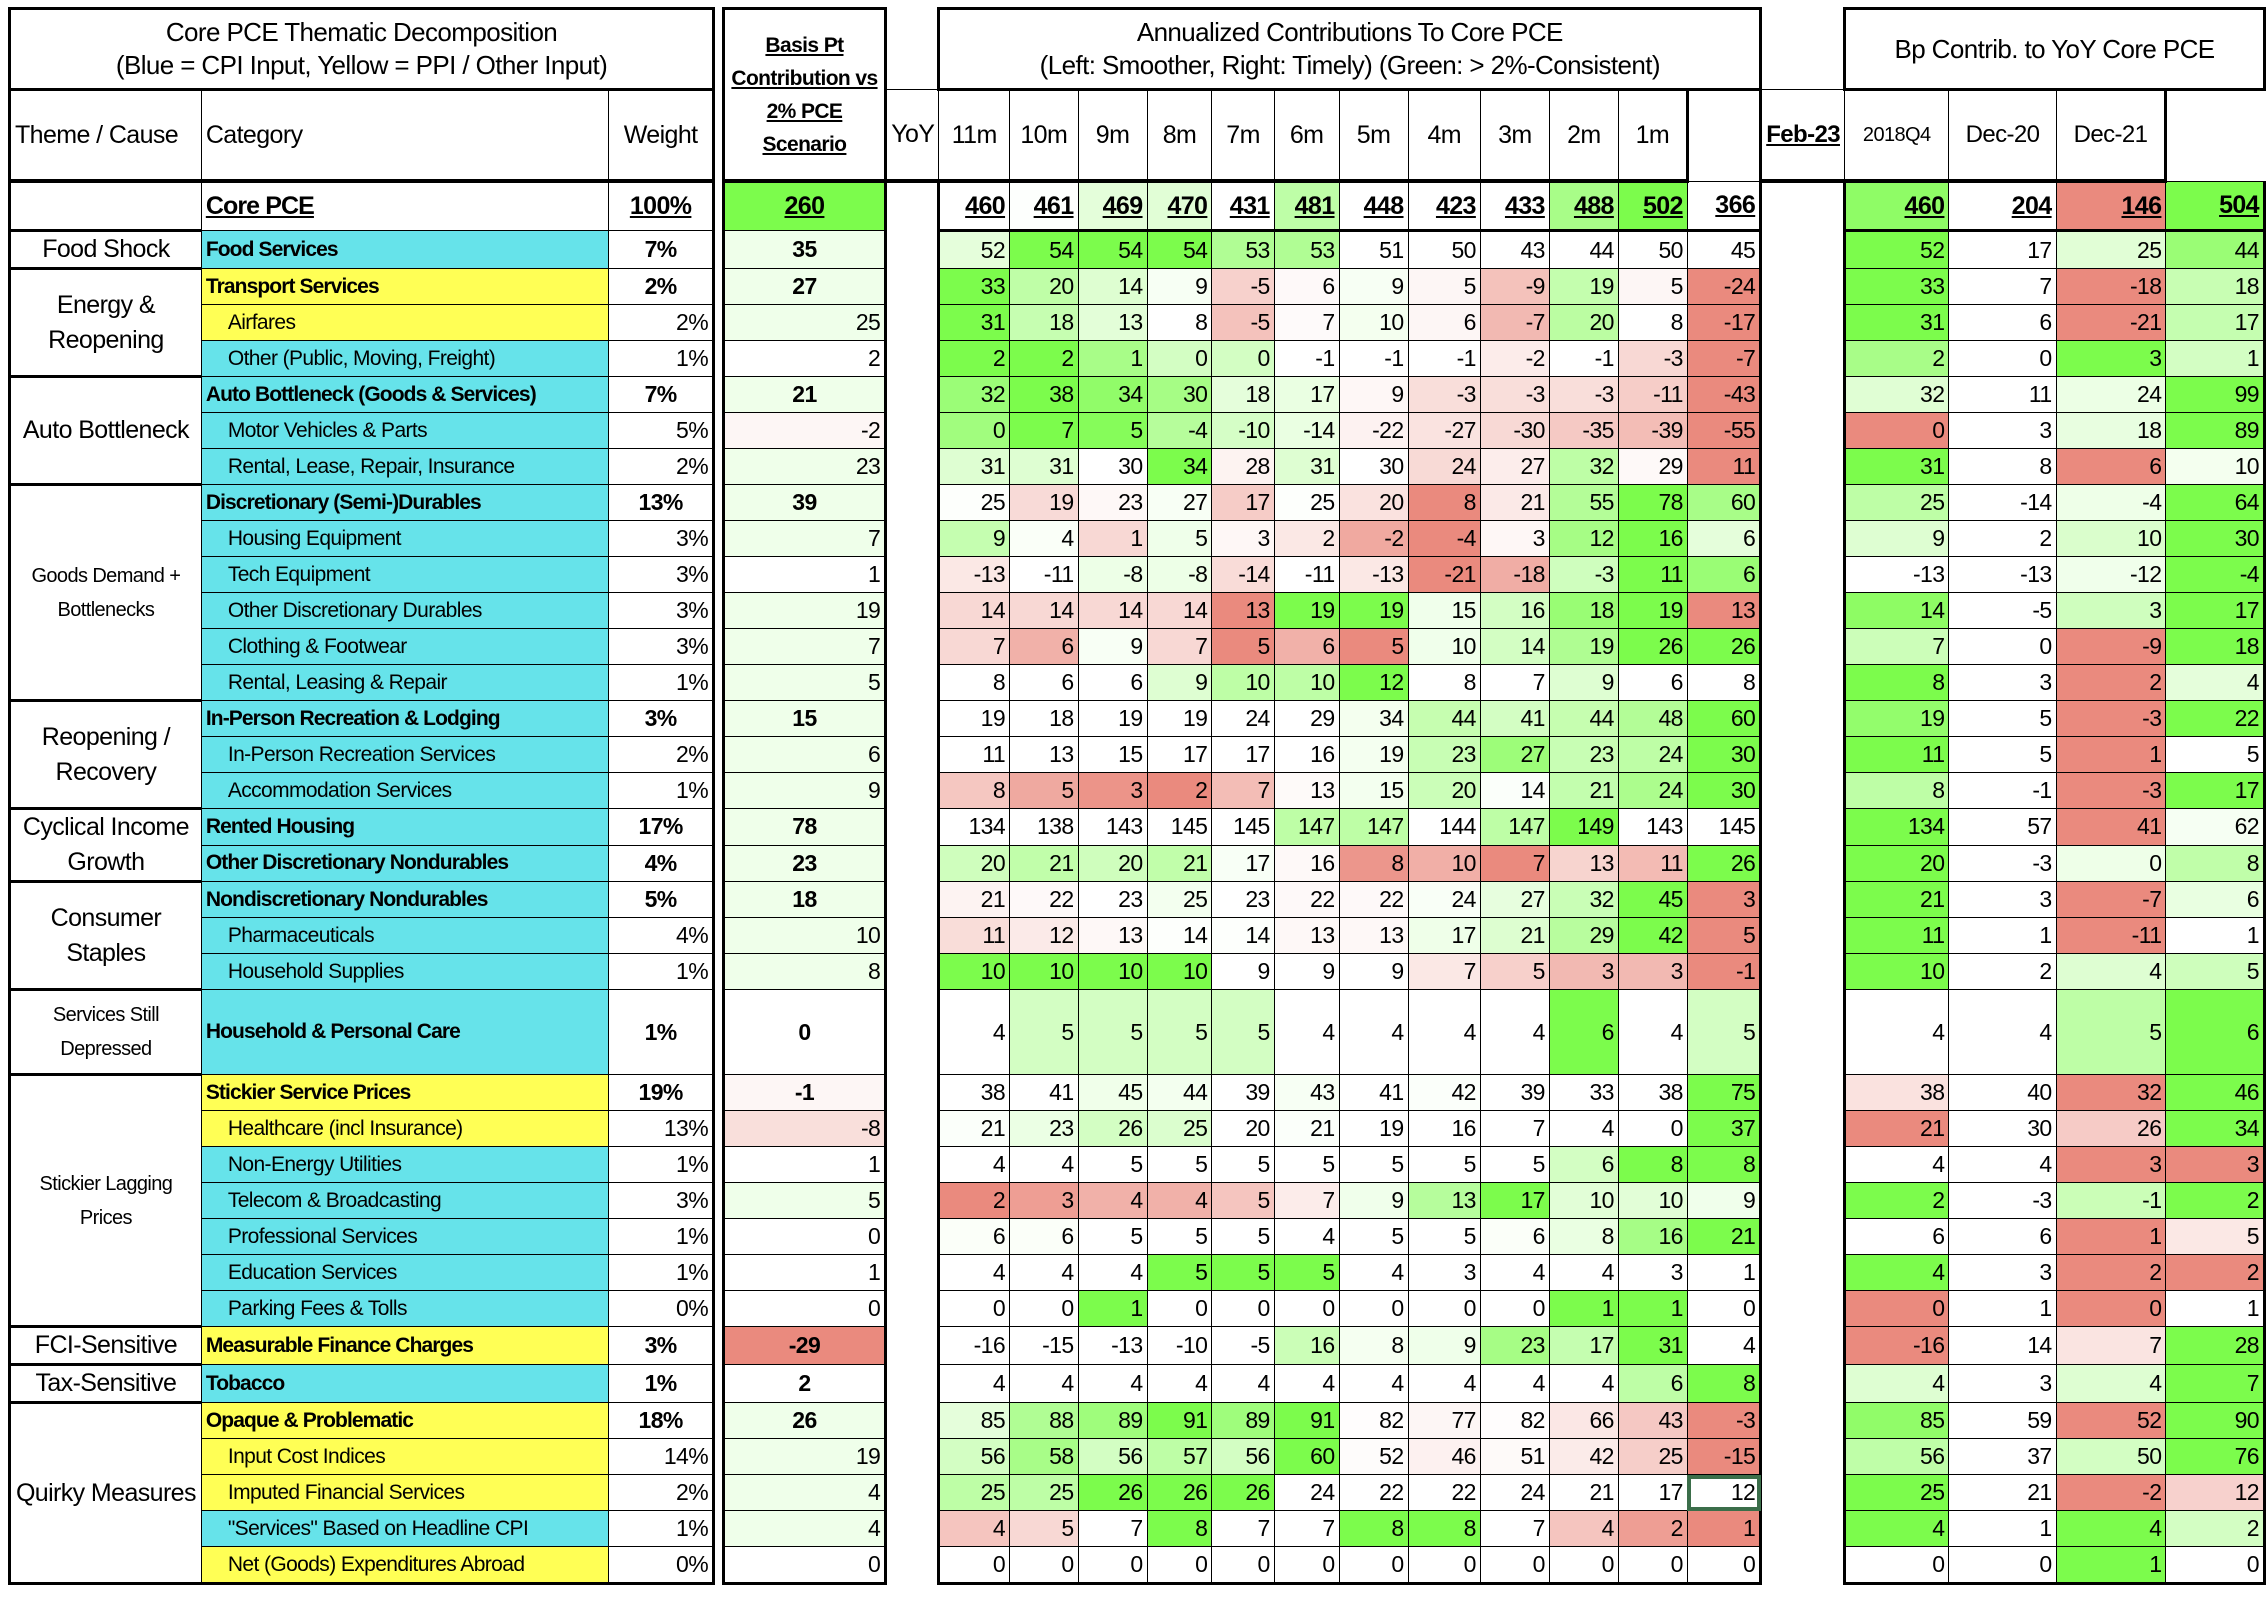 The image size is (2266, 1602). What do you see at coordinates (1044, 971) in the screenshot?
I see `annualized-value-11m: 10` at bounding box center [1044, 971].